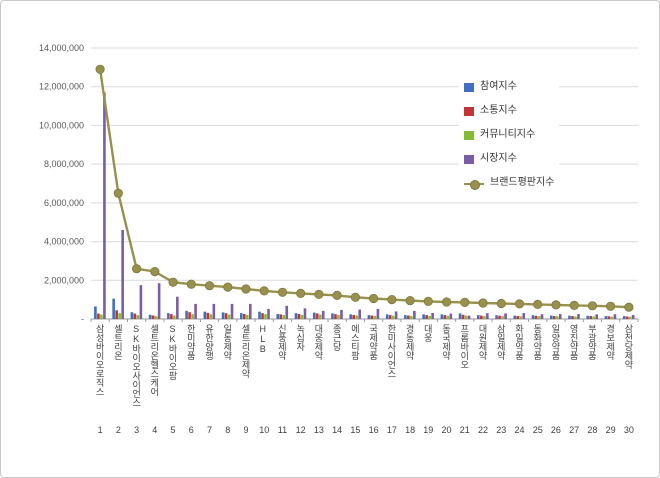 This screenshot has width=660, height=478. Describe the element at coordinates (498, 86) in the screenshot. I see `legend-label: 참여지수` at that location.